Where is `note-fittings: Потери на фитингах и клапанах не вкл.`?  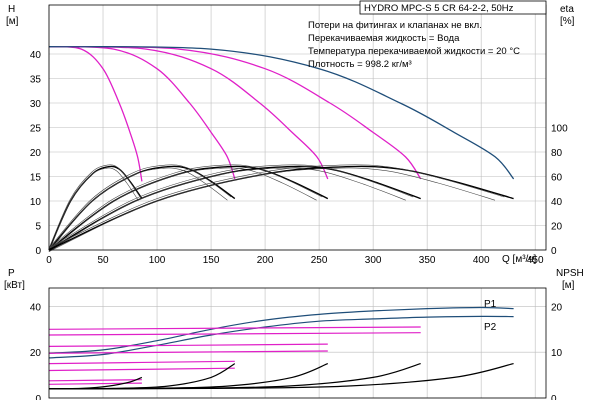 note-fittings: Потери на фитингах и клапанах не вкл. is located at coordinates (395, 25).